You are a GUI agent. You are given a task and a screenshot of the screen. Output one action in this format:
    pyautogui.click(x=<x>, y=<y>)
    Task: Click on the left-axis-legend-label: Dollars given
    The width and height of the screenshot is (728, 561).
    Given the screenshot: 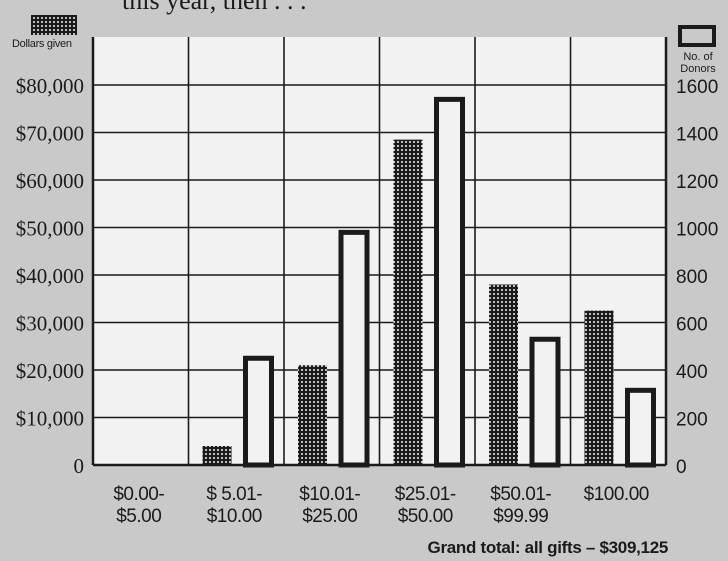 What is the action you would take?
    pyautogui.click(x=42, y=44)
    